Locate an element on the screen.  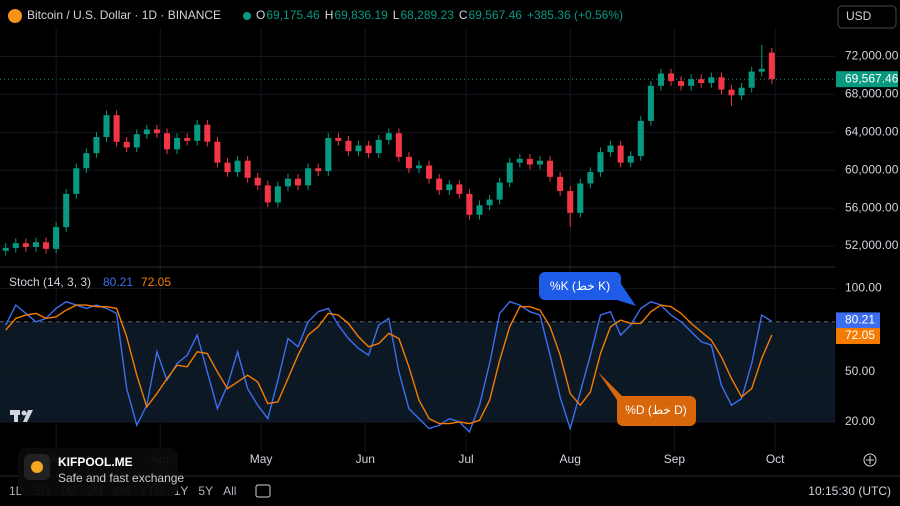
last-price-tag is located at coordinates (867, 79).